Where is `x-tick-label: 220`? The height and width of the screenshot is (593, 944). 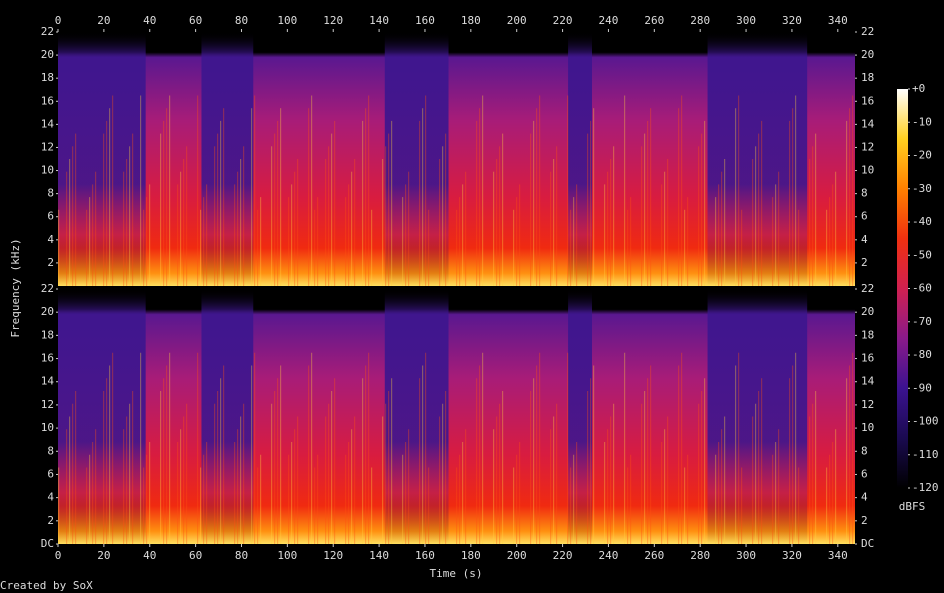
x-tick-label: 220 is located at coordinates (563, 20).